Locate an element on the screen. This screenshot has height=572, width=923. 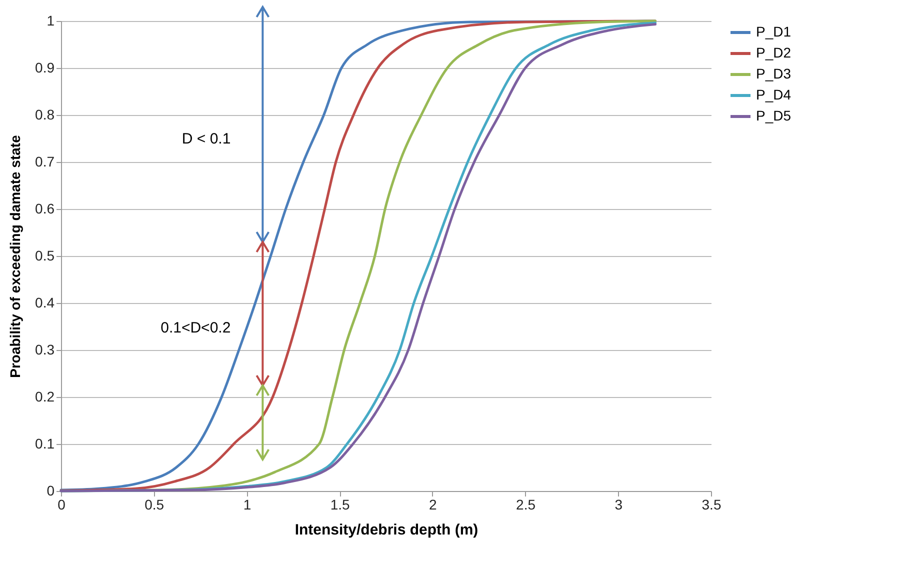
legend-label: P_D5 is located at coordinates (774, 116).